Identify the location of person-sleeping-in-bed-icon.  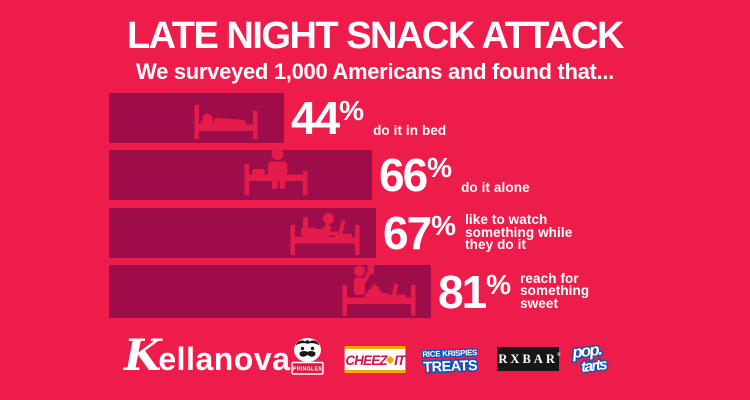
(226, 122).